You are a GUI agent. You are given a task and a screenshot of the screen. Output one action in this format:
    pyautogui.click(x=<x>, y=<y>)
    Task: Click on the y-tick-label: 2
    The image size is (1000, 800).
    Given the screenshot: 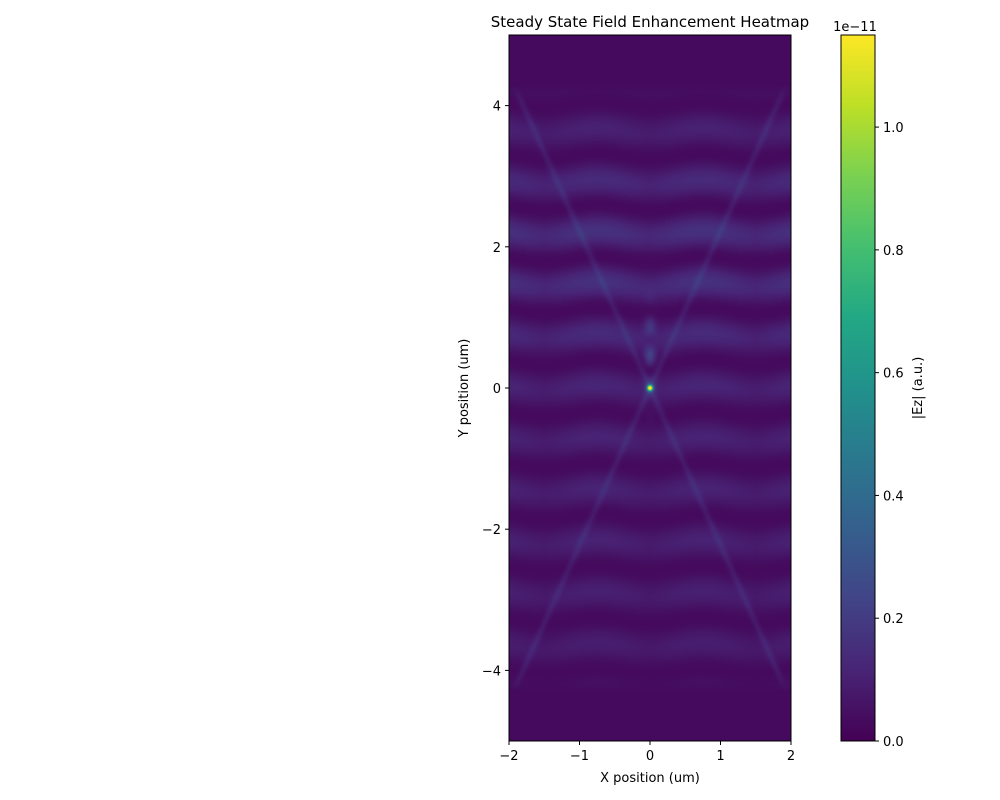 What is the action you would take?
    pyautogui.click(x=497, y=248)
    